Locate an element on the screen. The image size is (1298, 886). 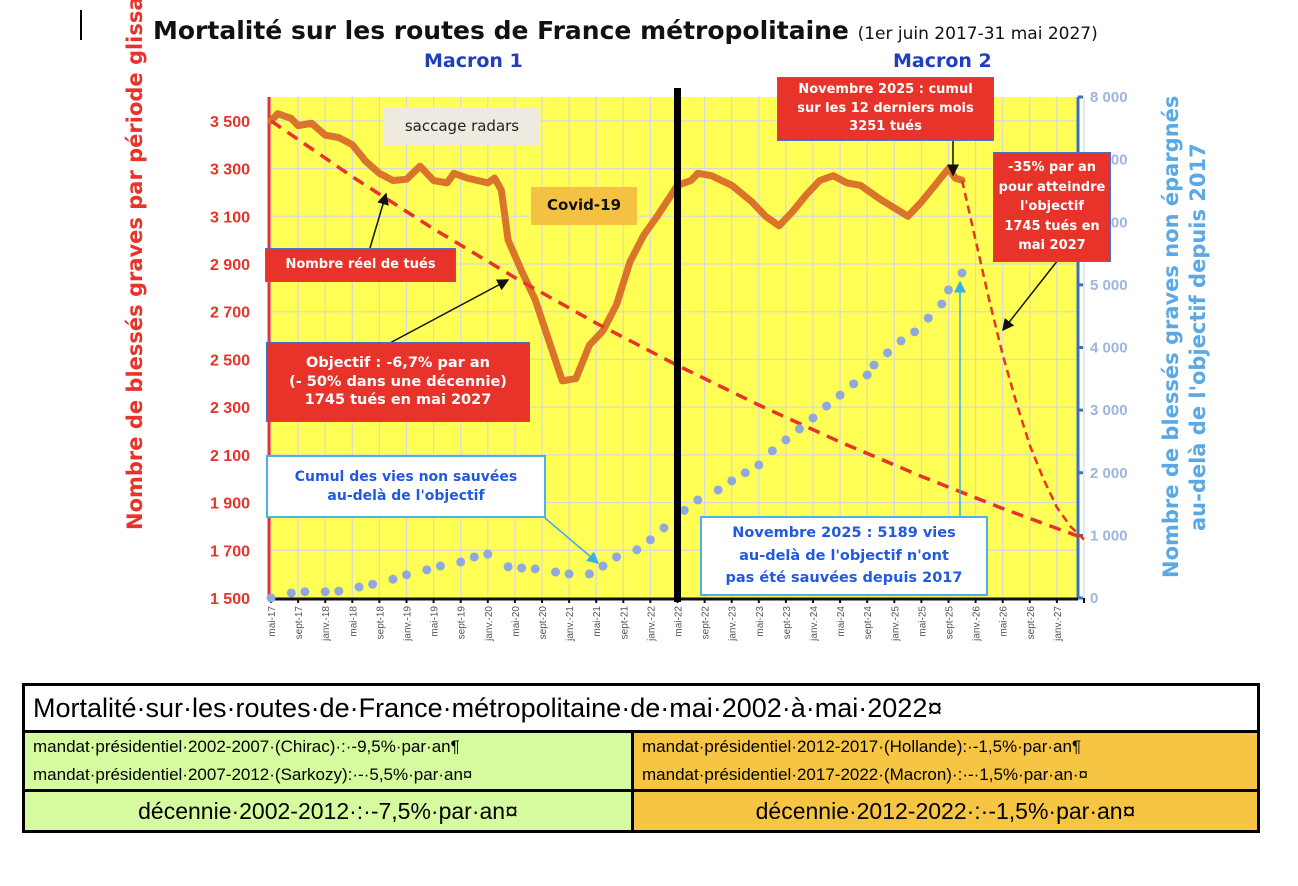
annotation-line: Objectif : -6,7% par an is located at coordinates (398, 362).